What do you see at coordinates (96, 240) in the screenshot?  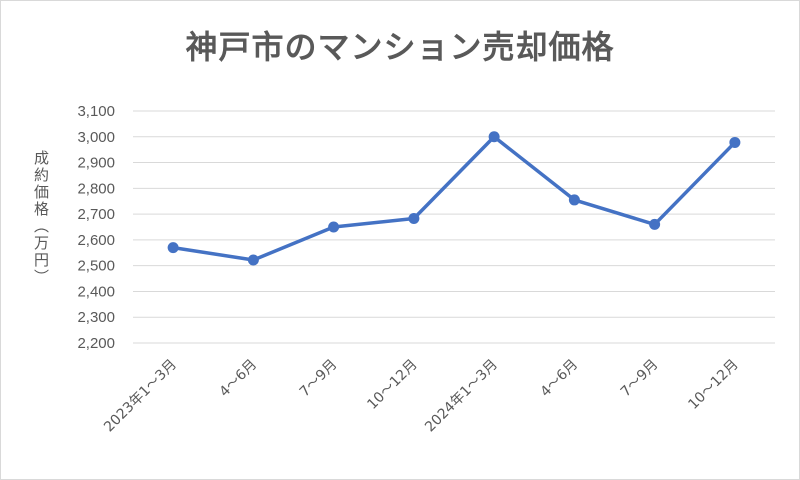 I see `y-tick-label: 2,600` at bounding box center [96, 240].